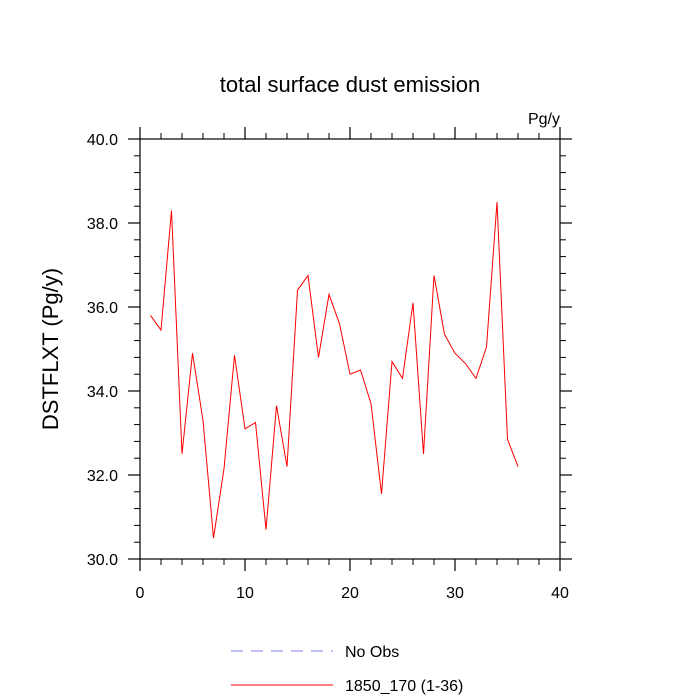 This screenshot has width=700, height=700. What do you see at coordinates (347, 669) in the screenshot?
I see `legend: No Obs 1850_170 (1-36)` at bounding box center [347, 669].